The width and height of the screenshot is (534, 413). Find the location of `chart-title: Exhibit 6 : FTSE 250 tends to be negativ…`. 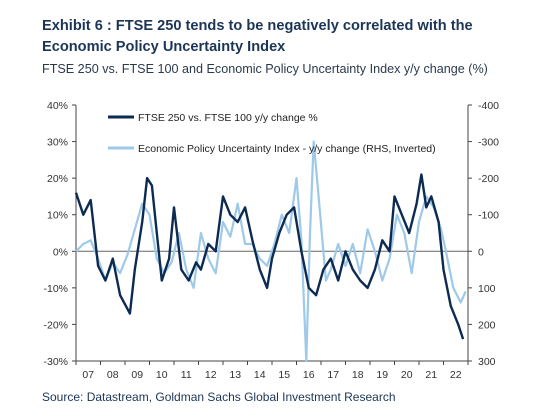

chart-title: Exhibit 6 : FTSE 250 tends to be negativ… is located at coordinates (257, 36).